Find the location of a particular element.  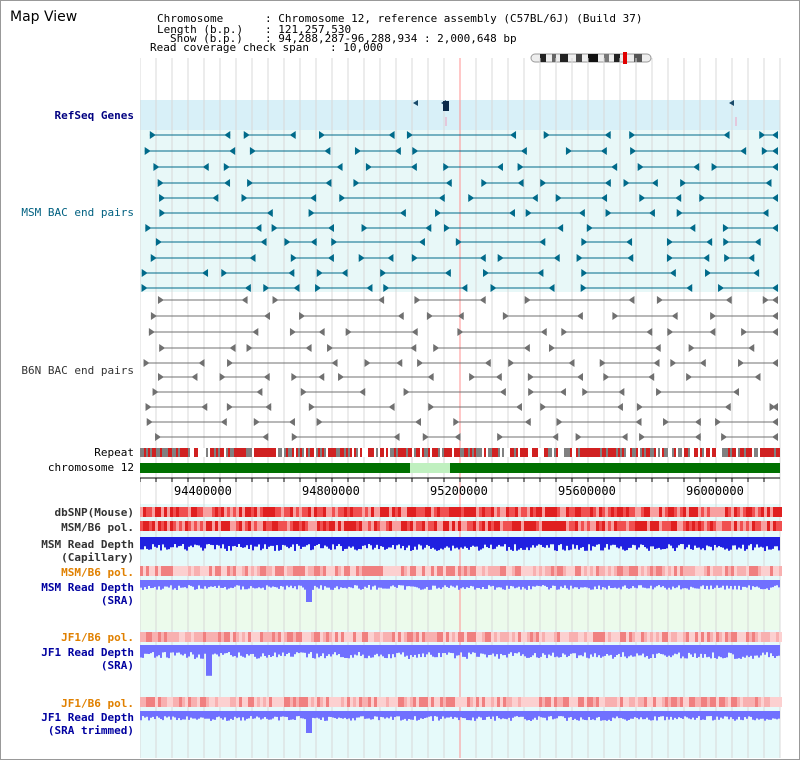

msm-bac-end is located at coordinates (361, 258).